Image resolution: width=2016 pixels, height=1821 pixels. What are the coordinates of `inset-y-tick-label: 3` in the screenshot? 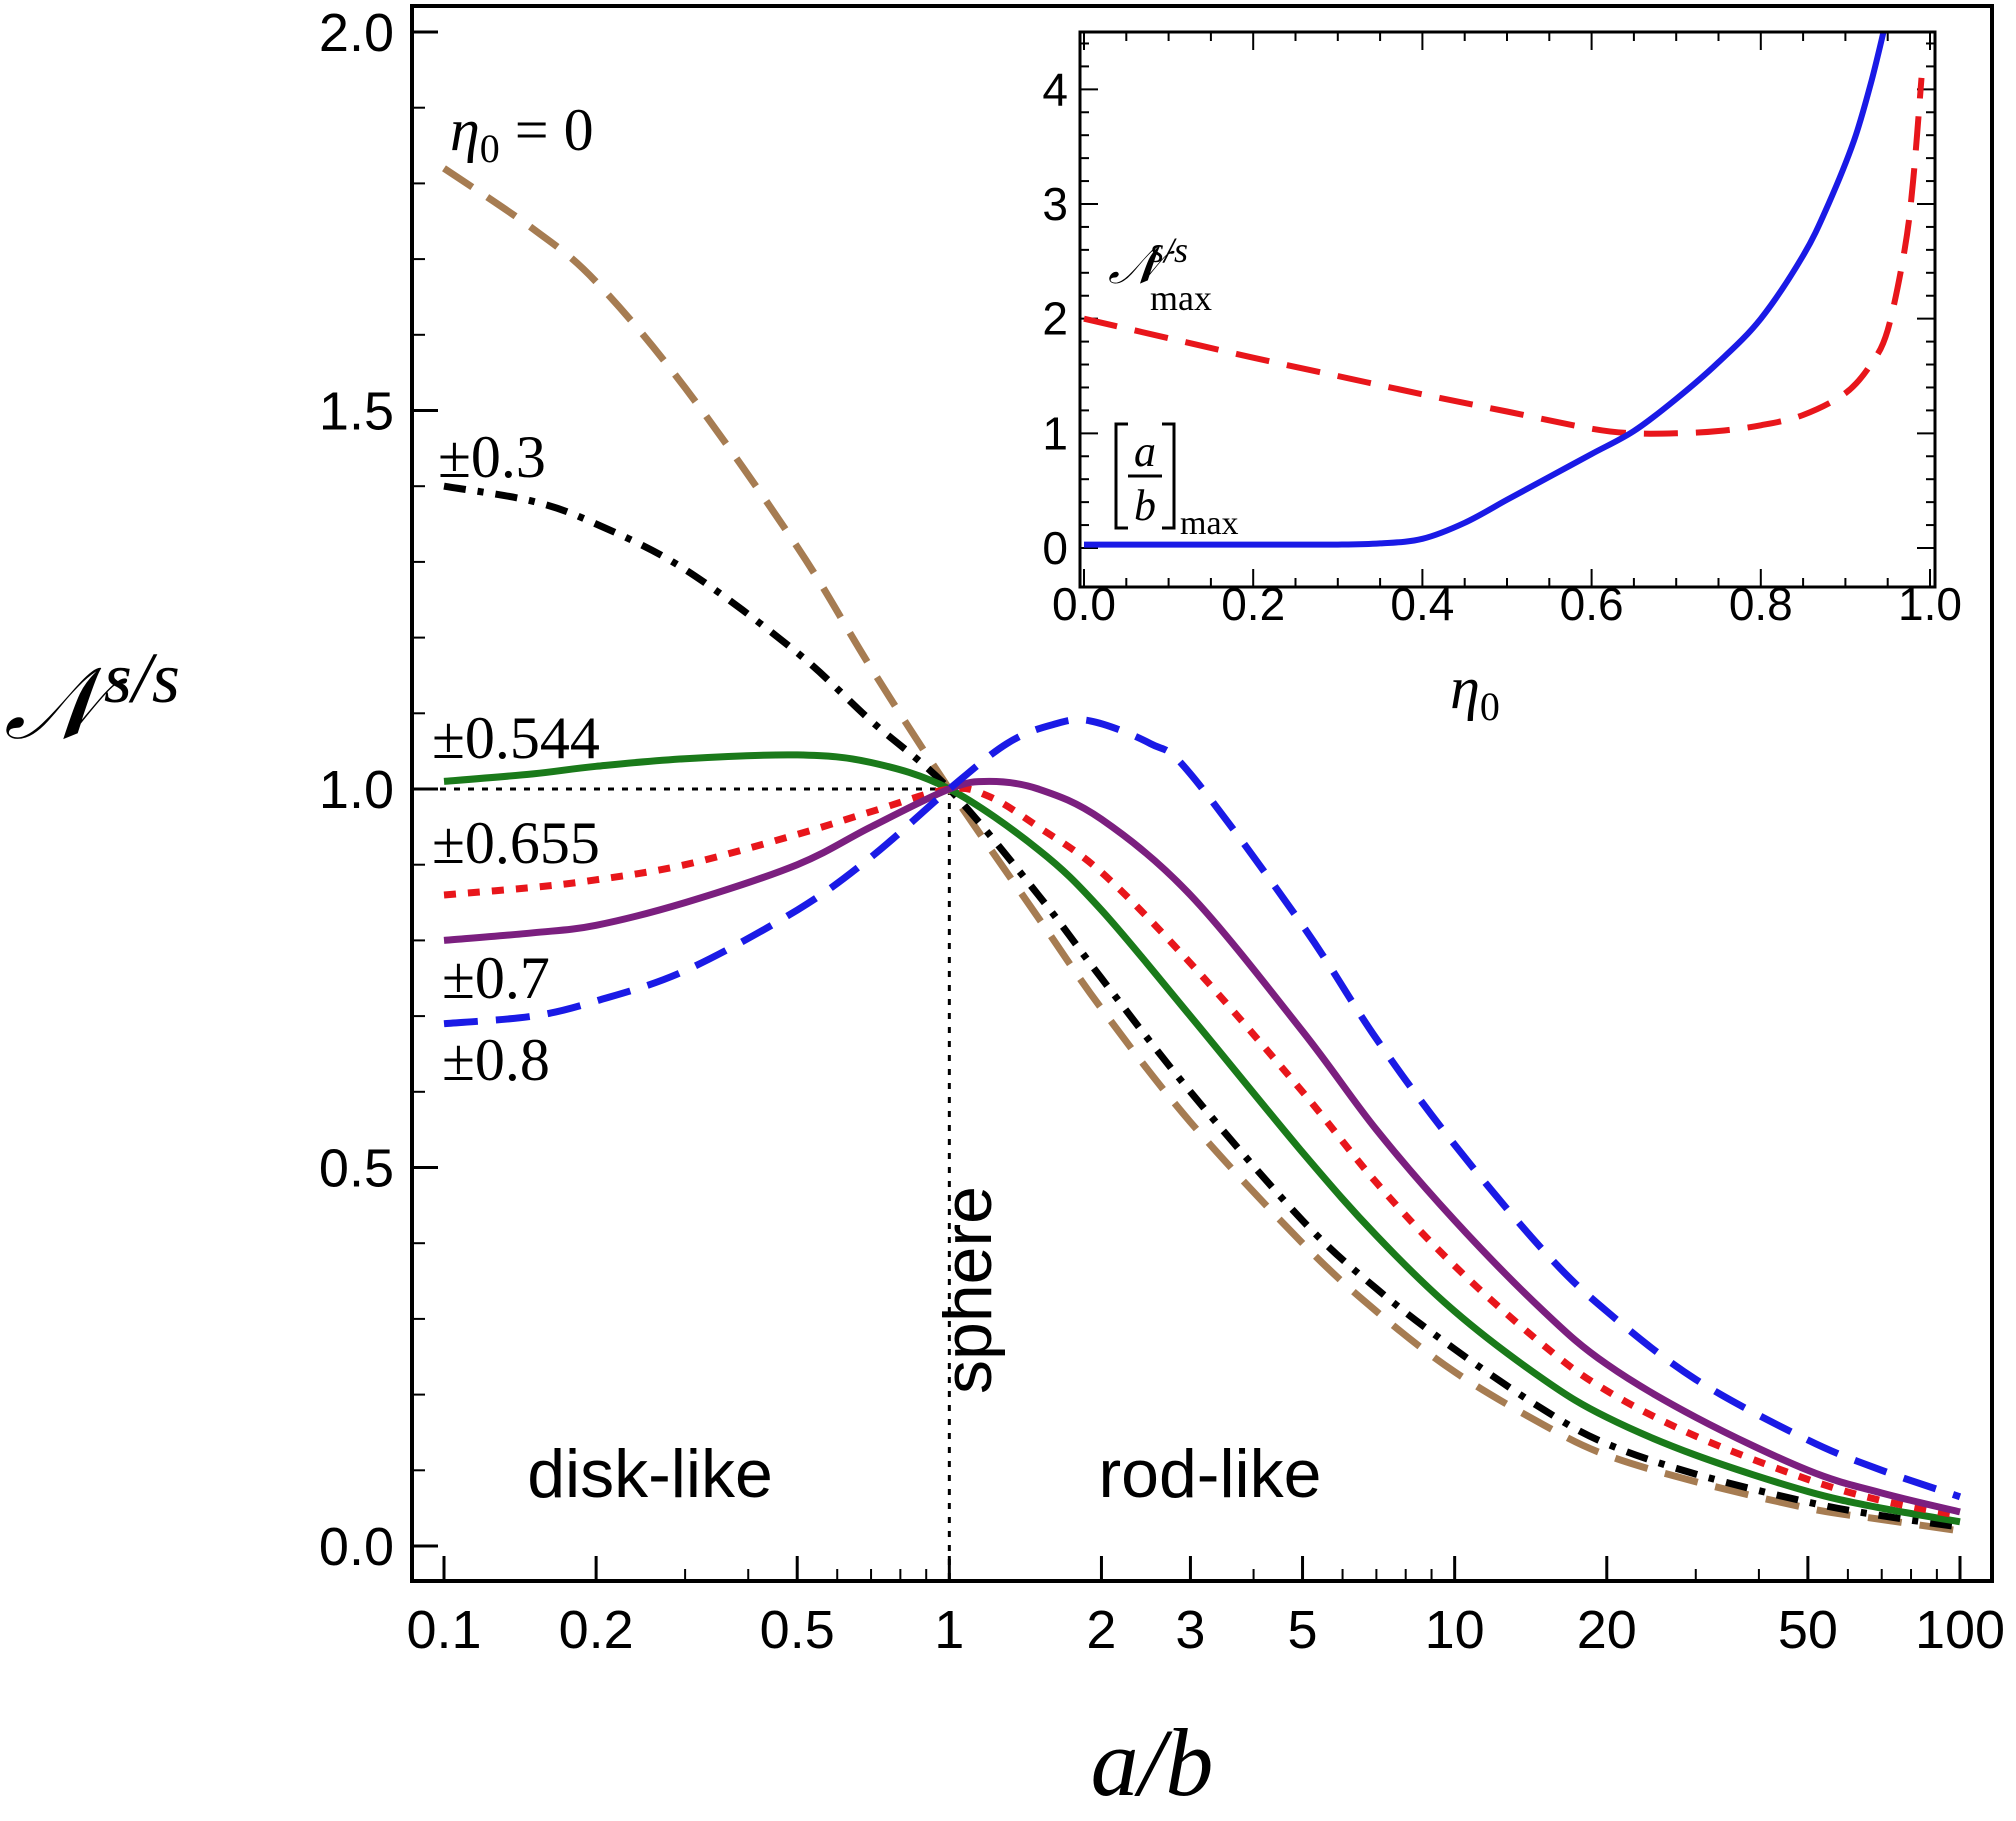 It's located at (1055, 204).